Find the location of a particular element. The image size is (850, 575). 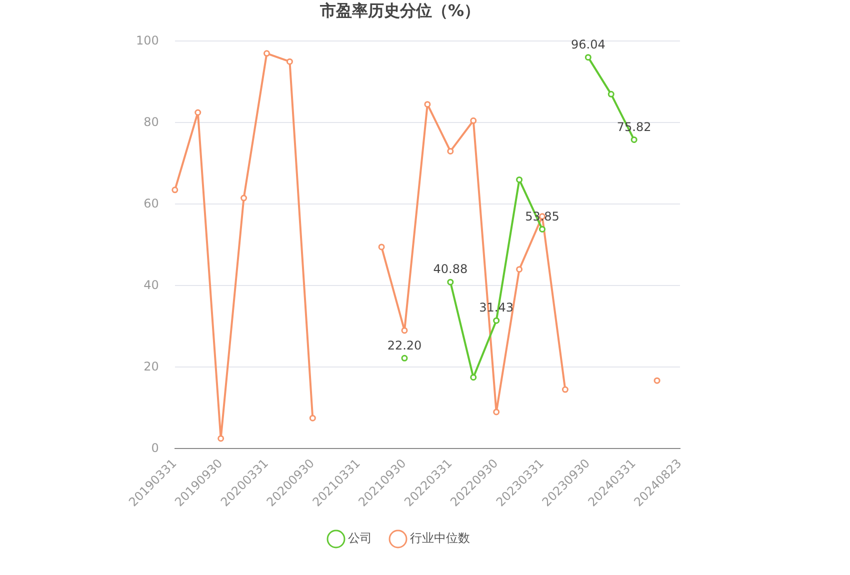

y-tick-label: 80 is located at coordinates (151, 121).